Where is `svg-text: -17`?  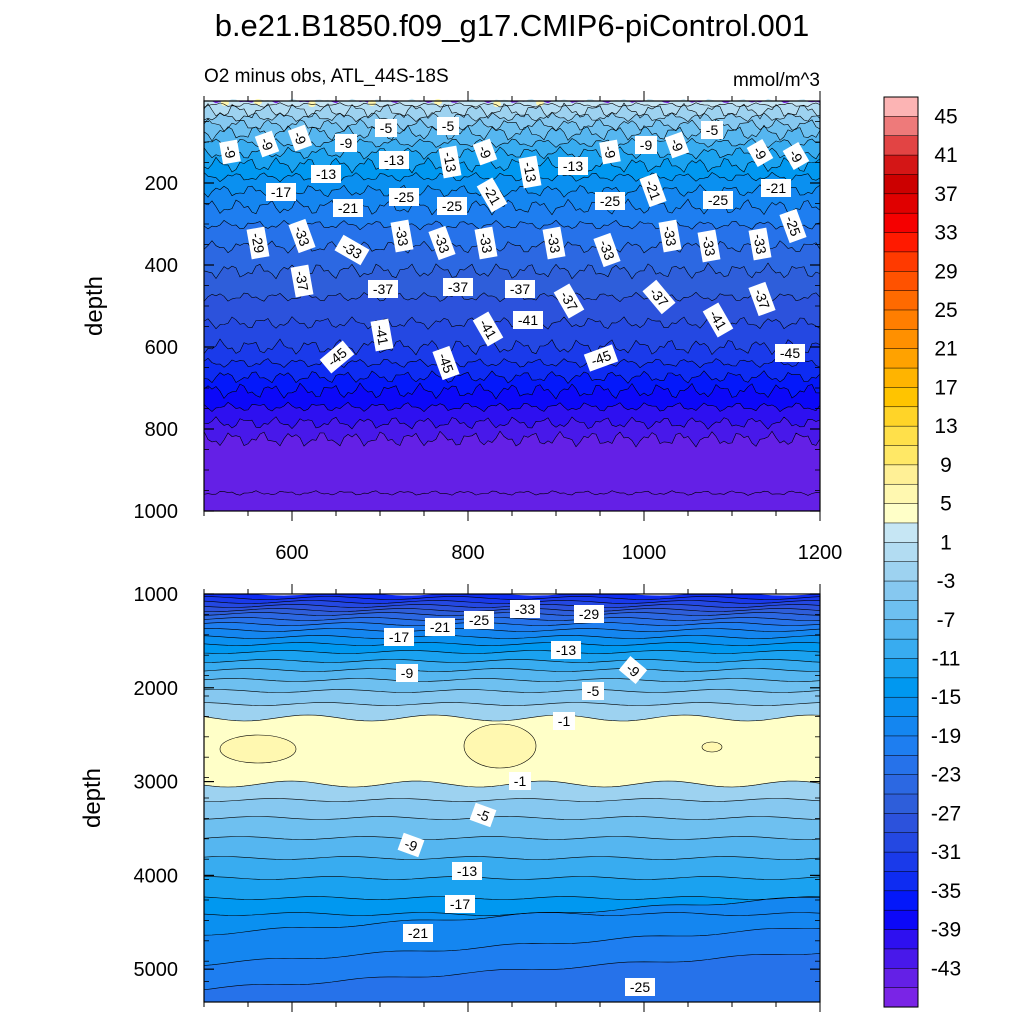 svg-text: -17 is located at coordinates (460, 904).